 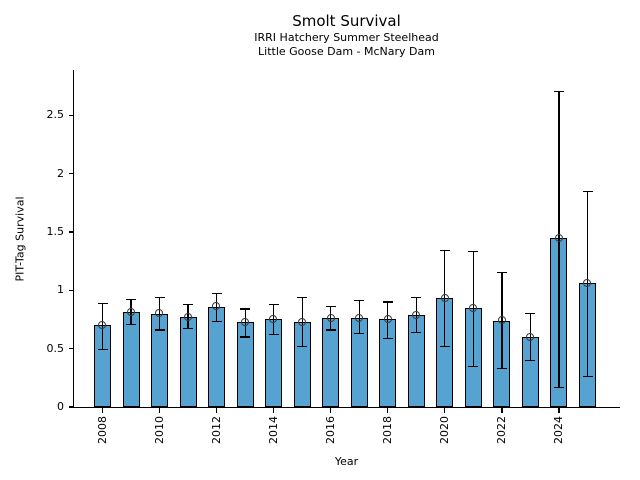 What do you see at coordinates (188, 304) in the screenshot?
I see `error-cap-top-2011` at bounding box center [188, 304].